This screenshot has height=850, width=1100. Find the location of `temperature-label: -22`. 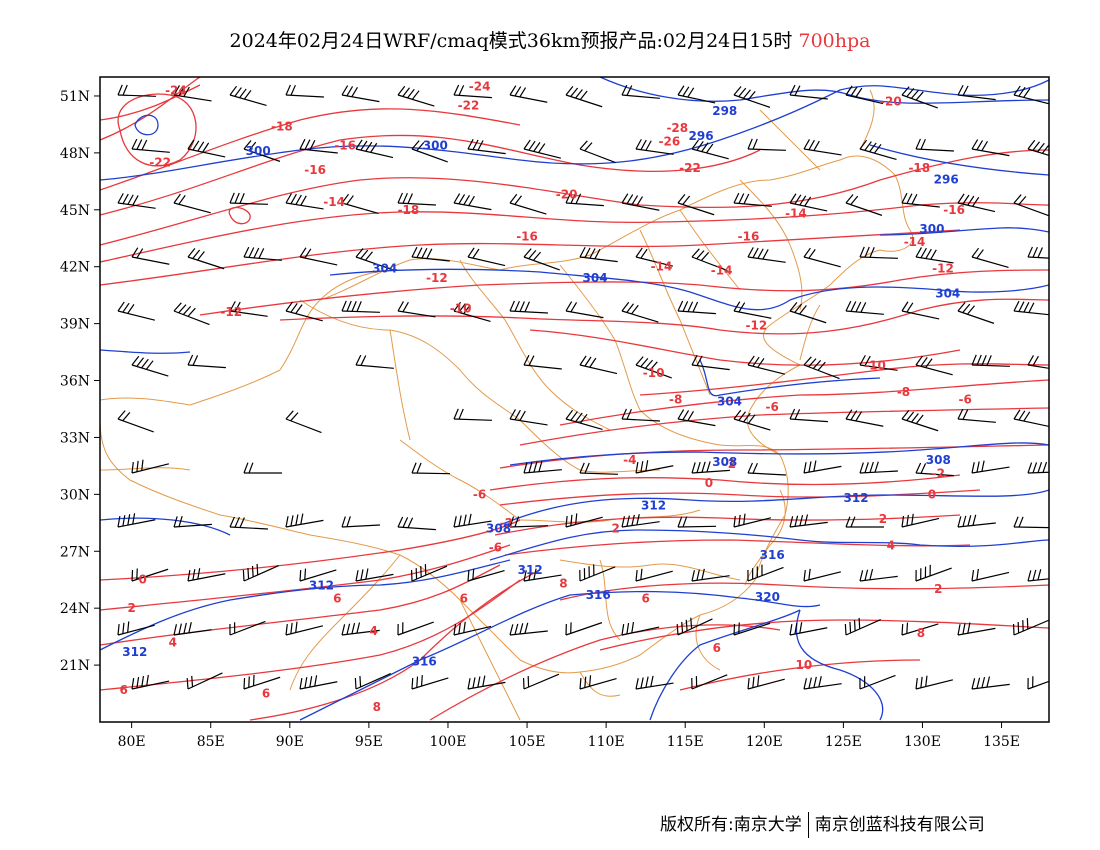

temperature-label: -22 is located at coordinates (469, 105).